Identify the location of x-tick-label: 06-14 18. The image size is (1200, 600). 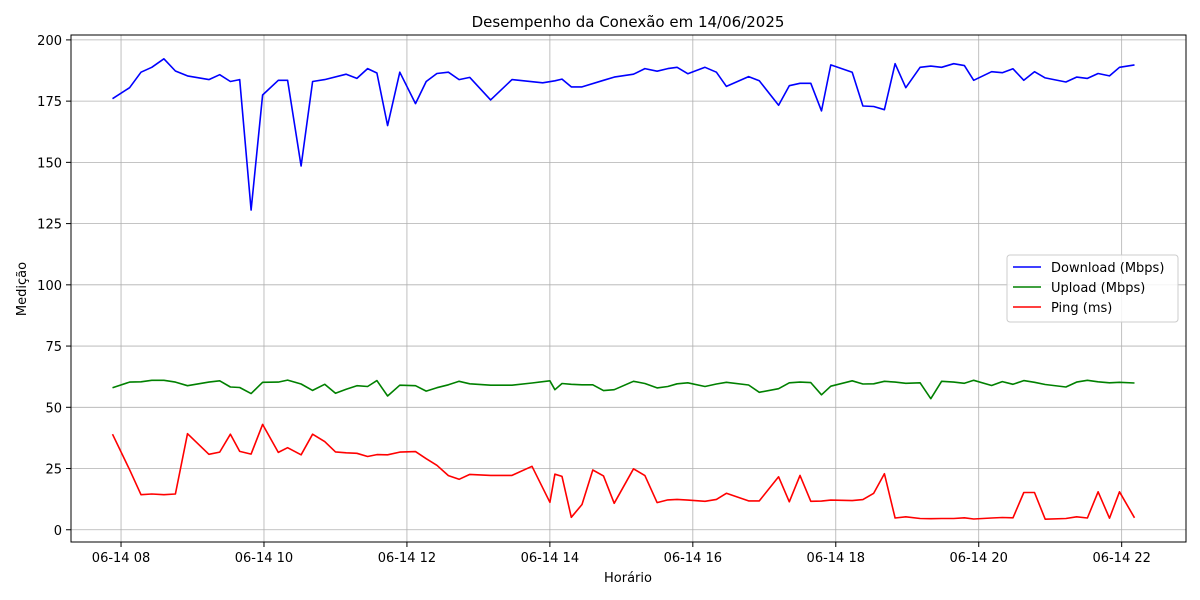
(836, 558).